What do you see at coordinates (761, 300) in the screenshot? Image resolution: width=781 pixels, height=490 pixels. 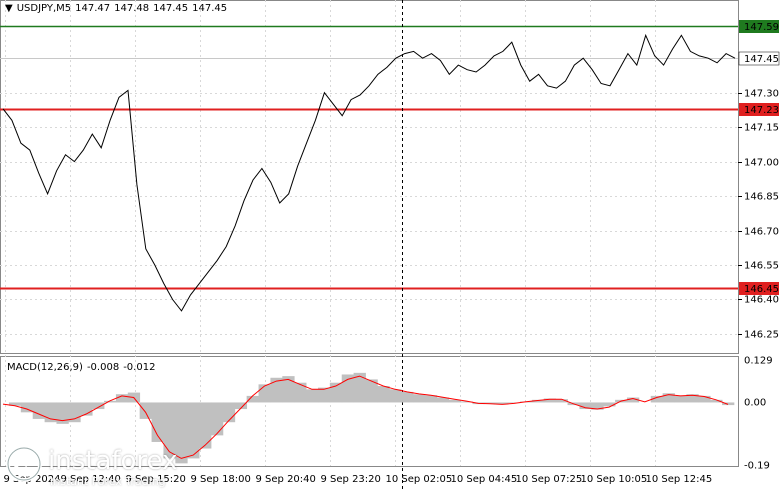 I see `y-tick-label: 146.40` at bounding box center [761, 300].